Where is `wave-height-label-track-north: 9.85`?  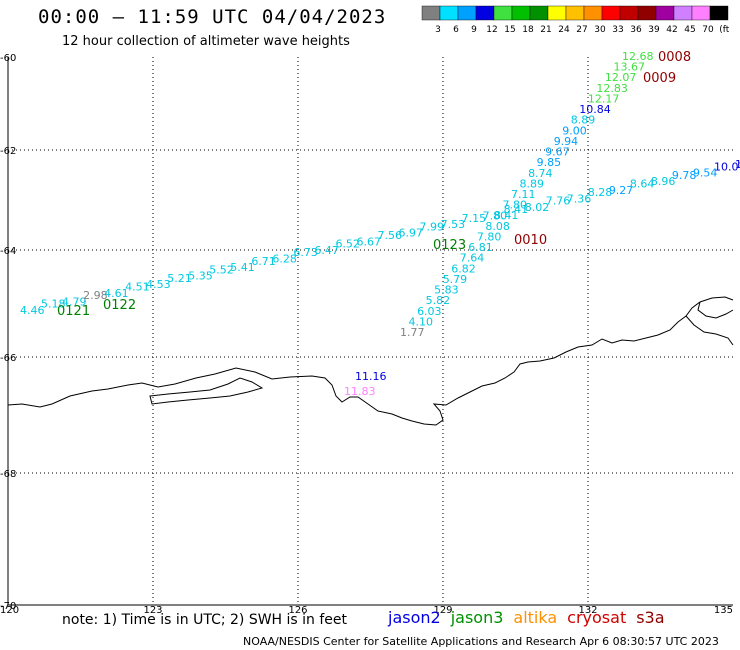
wave-height-label-track-north: 9.85 is located at coordinates (549, 162).